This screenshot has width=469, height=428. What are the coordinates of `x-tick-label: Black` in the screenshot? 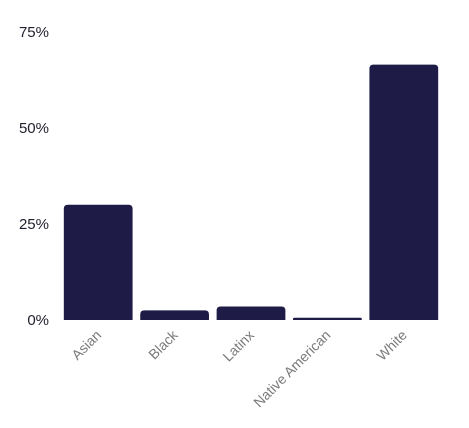 It's located at (163, 344).